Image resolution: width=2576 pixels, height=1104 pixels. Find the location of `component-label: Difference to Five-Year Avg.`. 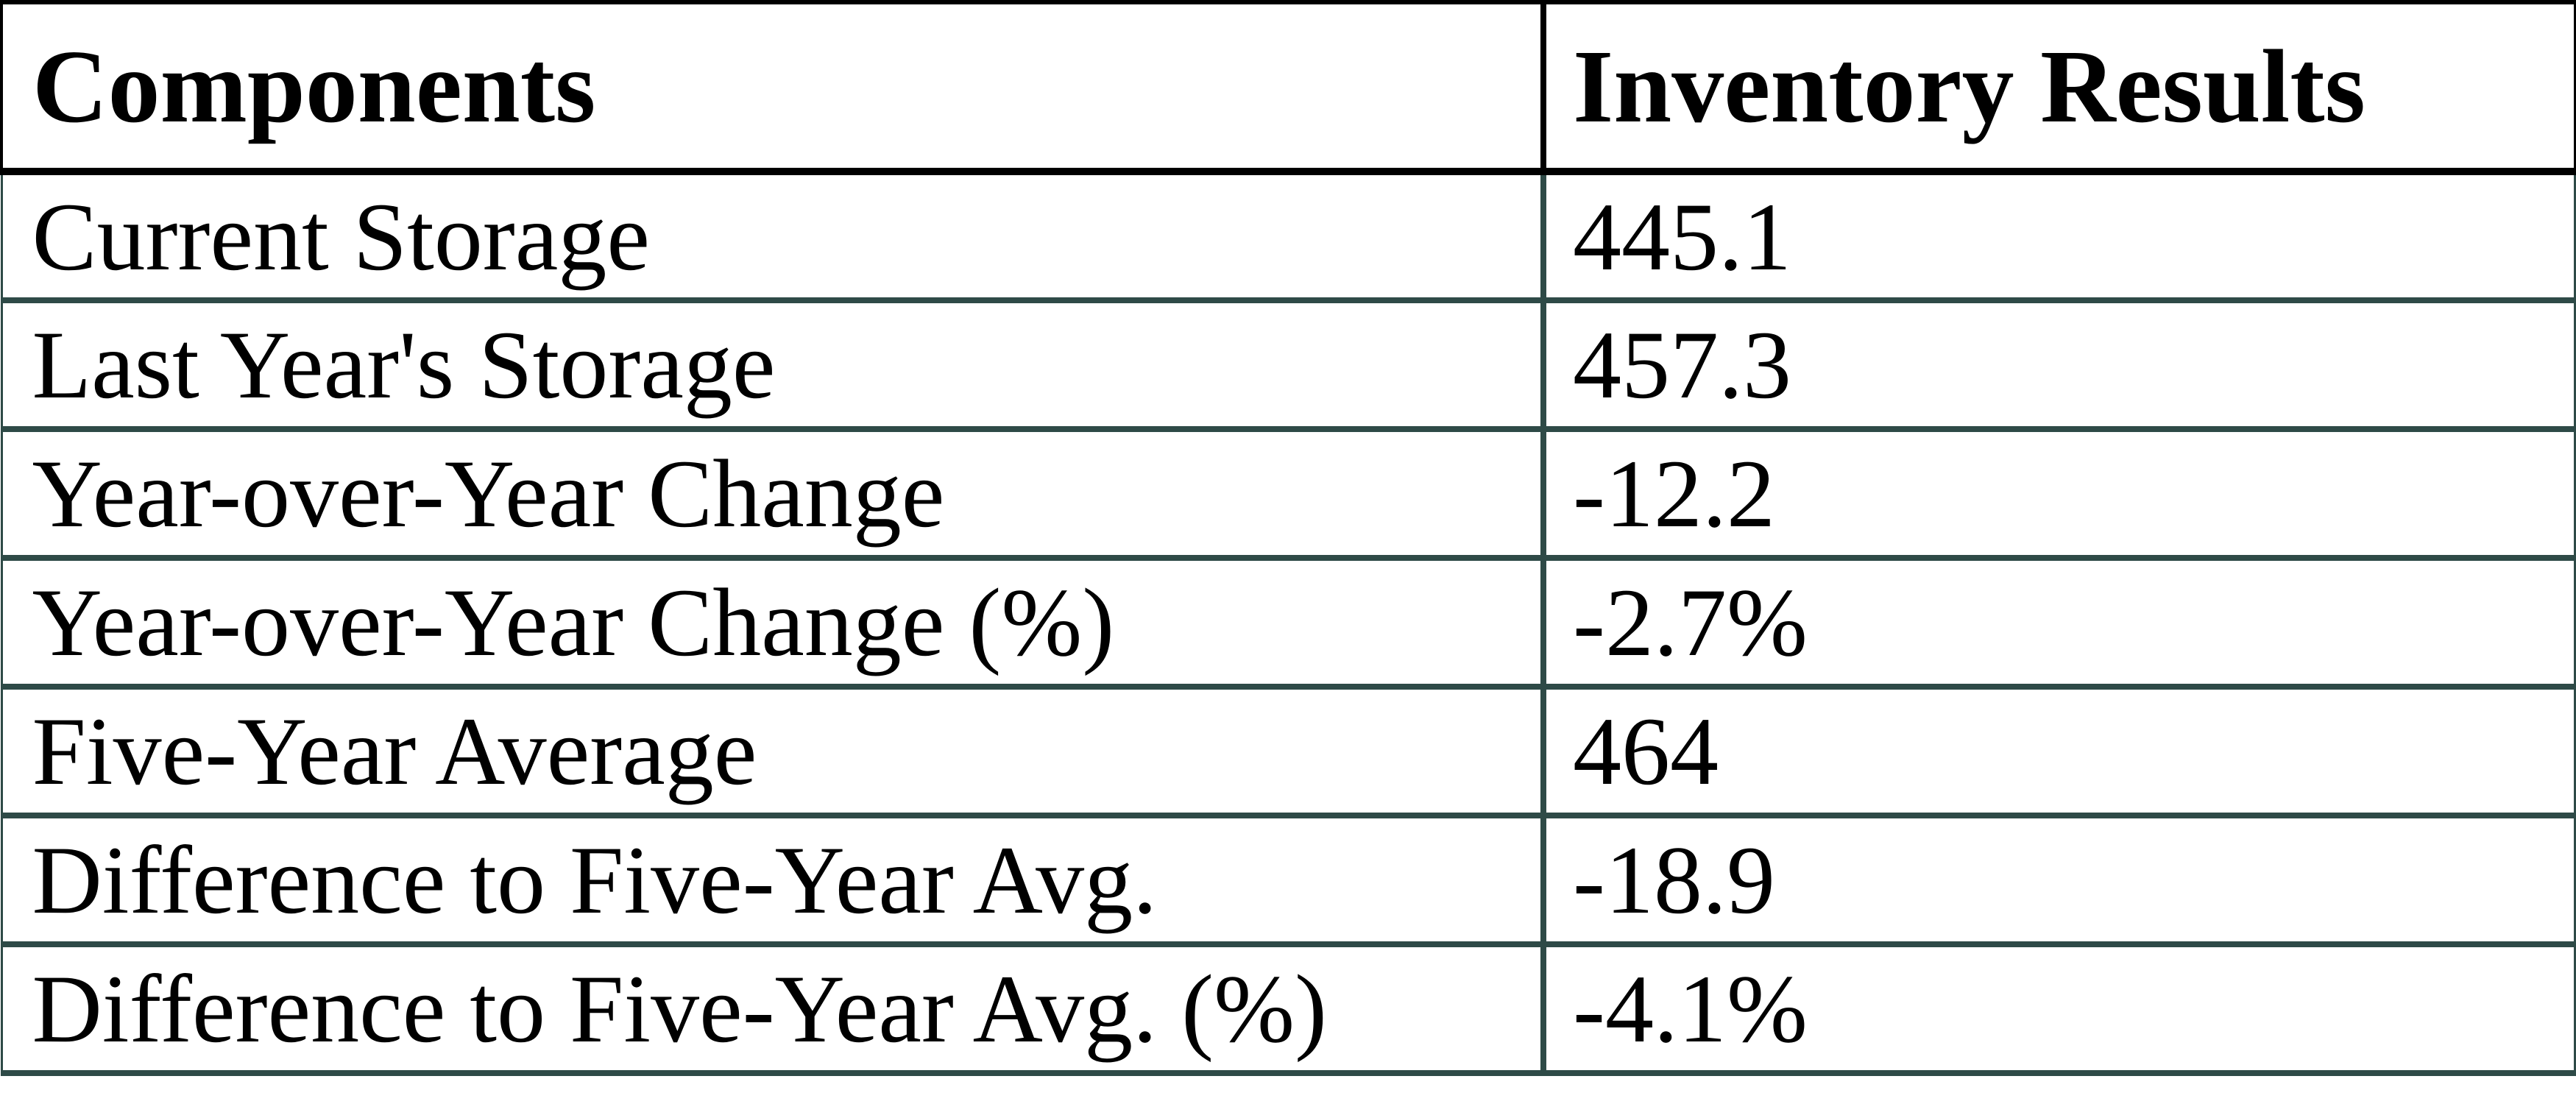

component-label: Difference to Five-Year Avg. is located at coordinates (773, 880).